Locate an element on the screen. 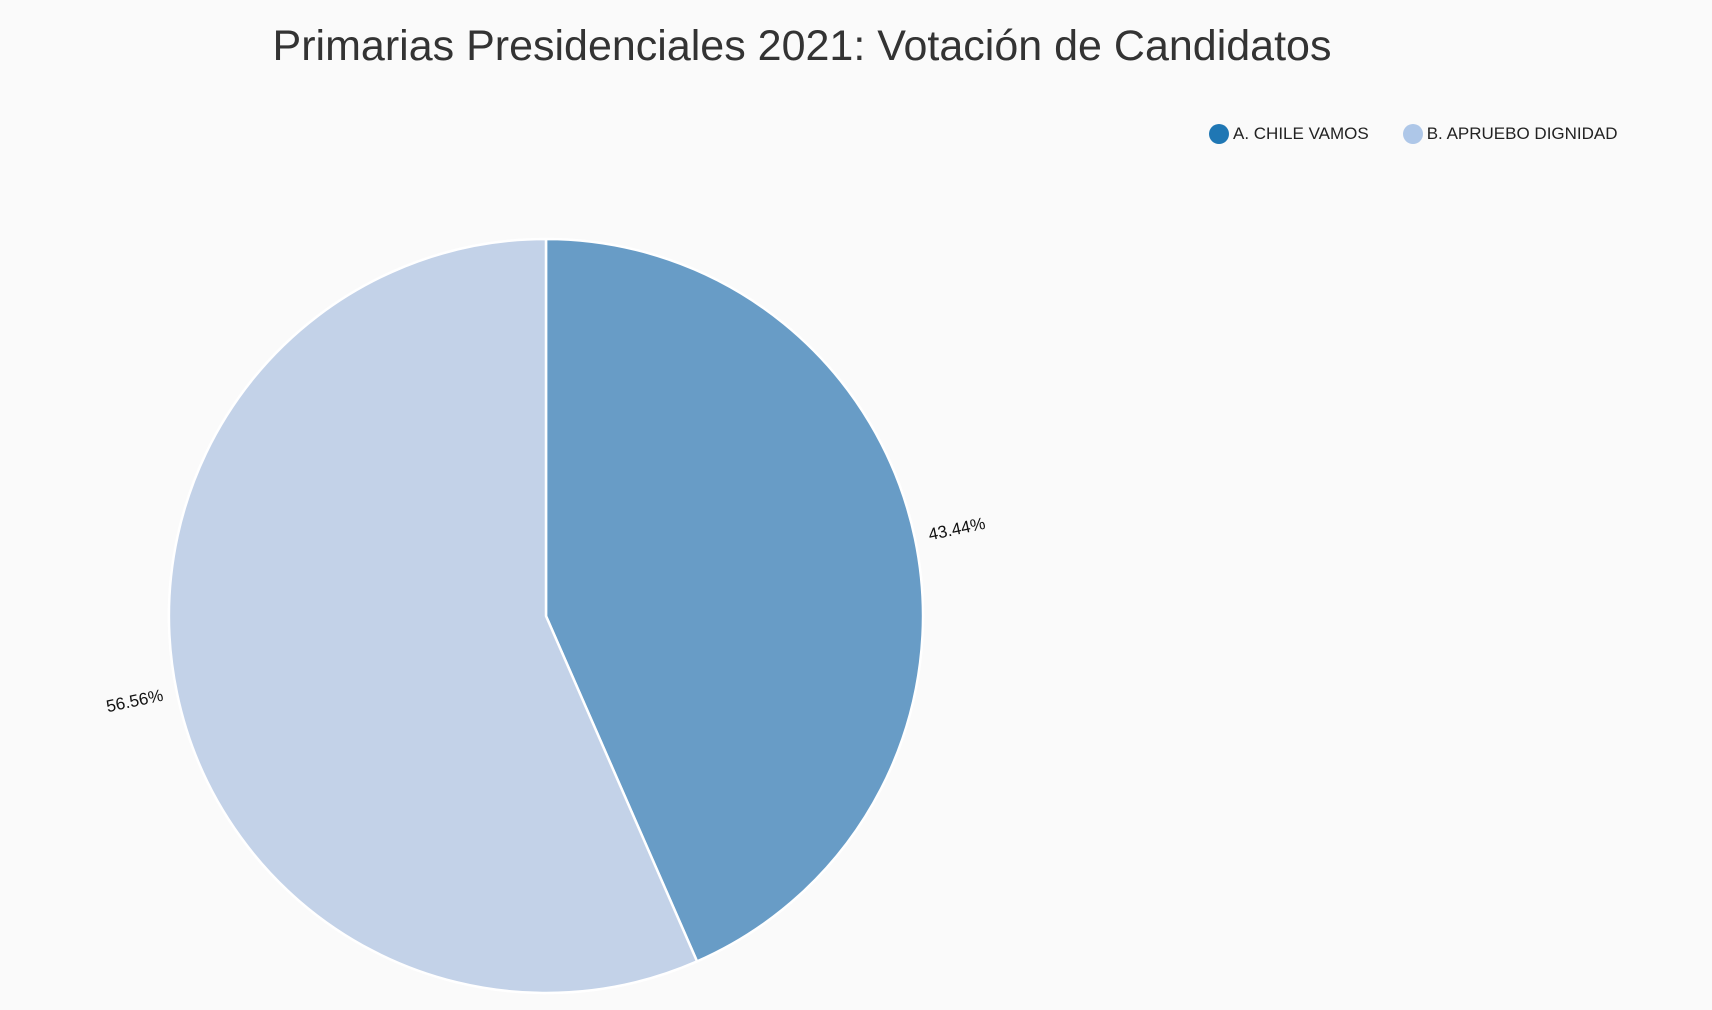 Image resolution: width=1712 pixels, height=1010 pixels. legend-item-chile-vamos: A. CHILE VAMOS is located at coordinates (1289, 134).